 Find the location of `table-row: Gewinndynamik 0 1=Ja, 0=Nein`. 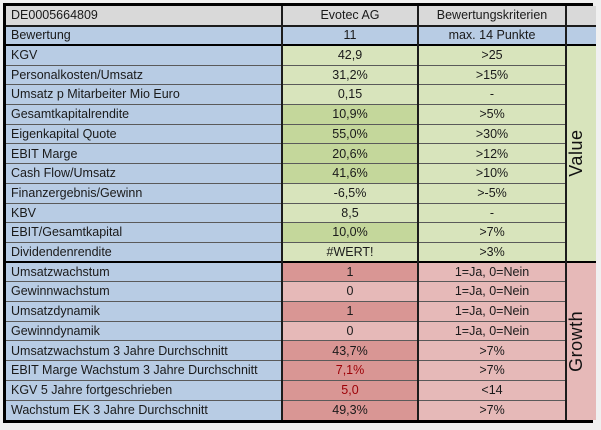

table-row: Gewinndynamik 0 1=Ja, 0=Nein is located at coordinates (301, 330).